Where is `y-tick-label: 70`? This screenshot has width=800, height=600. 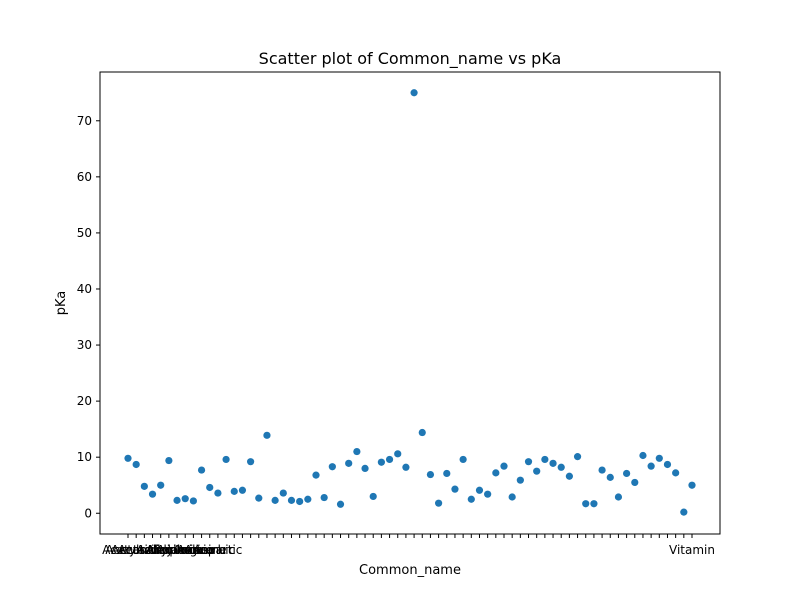 y-tick-label: 70 is located at coordinates (84, 121).